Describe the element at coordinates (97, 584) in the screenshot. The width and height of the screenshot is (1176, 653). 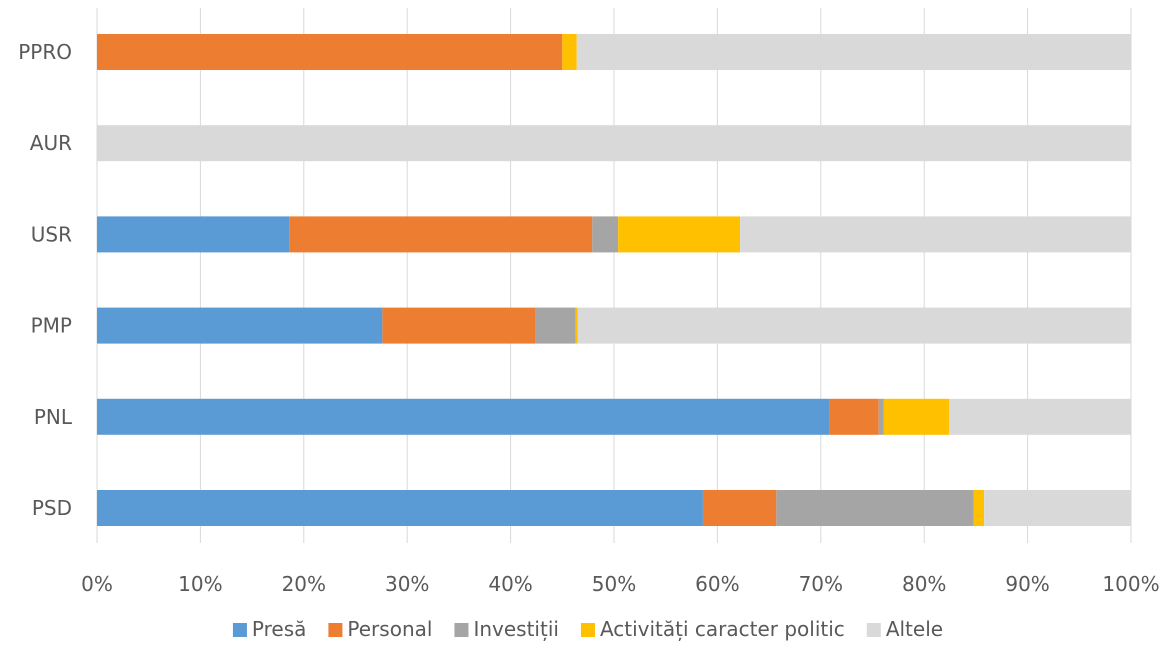
I see `x-tick-label: 0%` at that location.